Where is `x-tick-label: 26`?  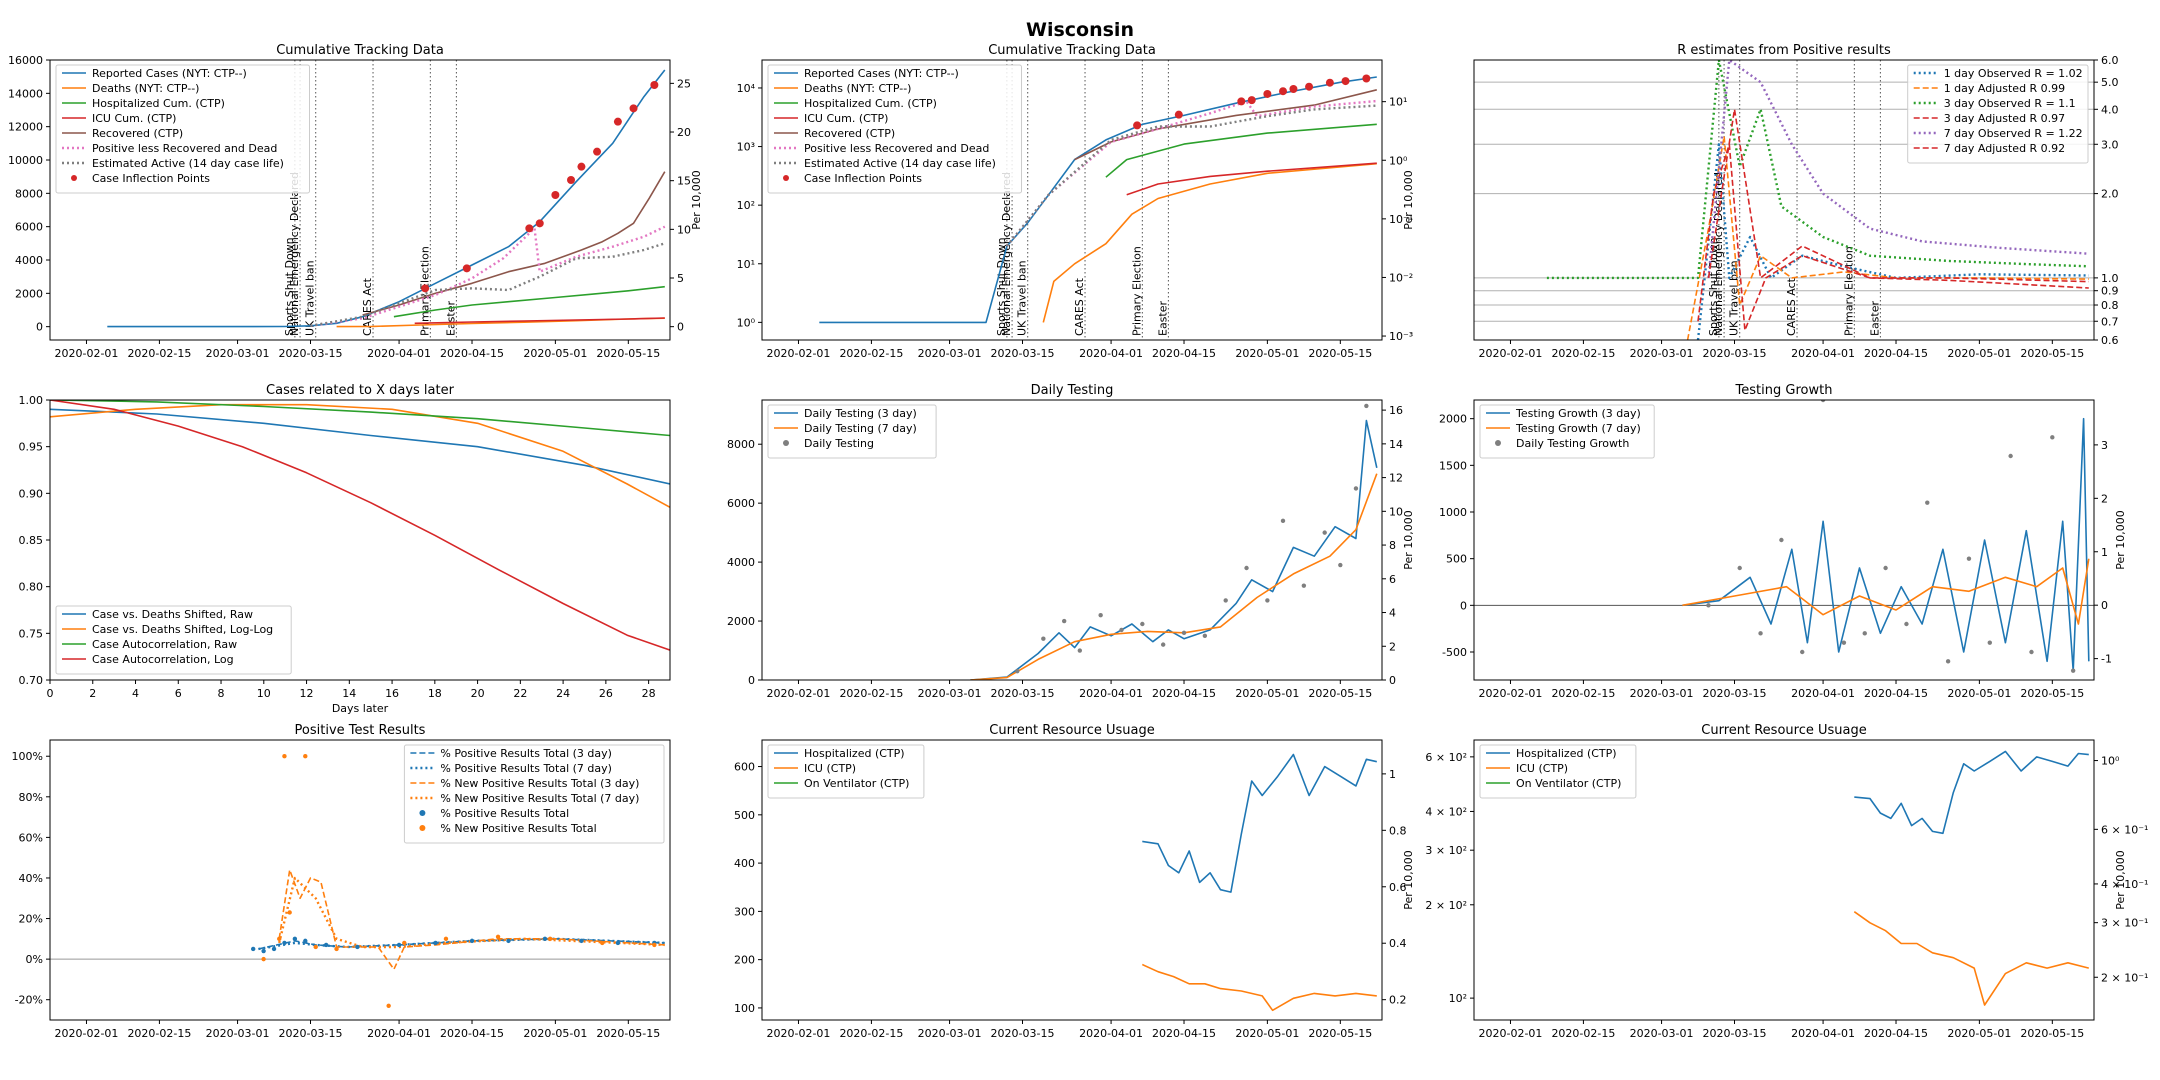 x-tick-label: 26 is located at coordinates (606, 693).